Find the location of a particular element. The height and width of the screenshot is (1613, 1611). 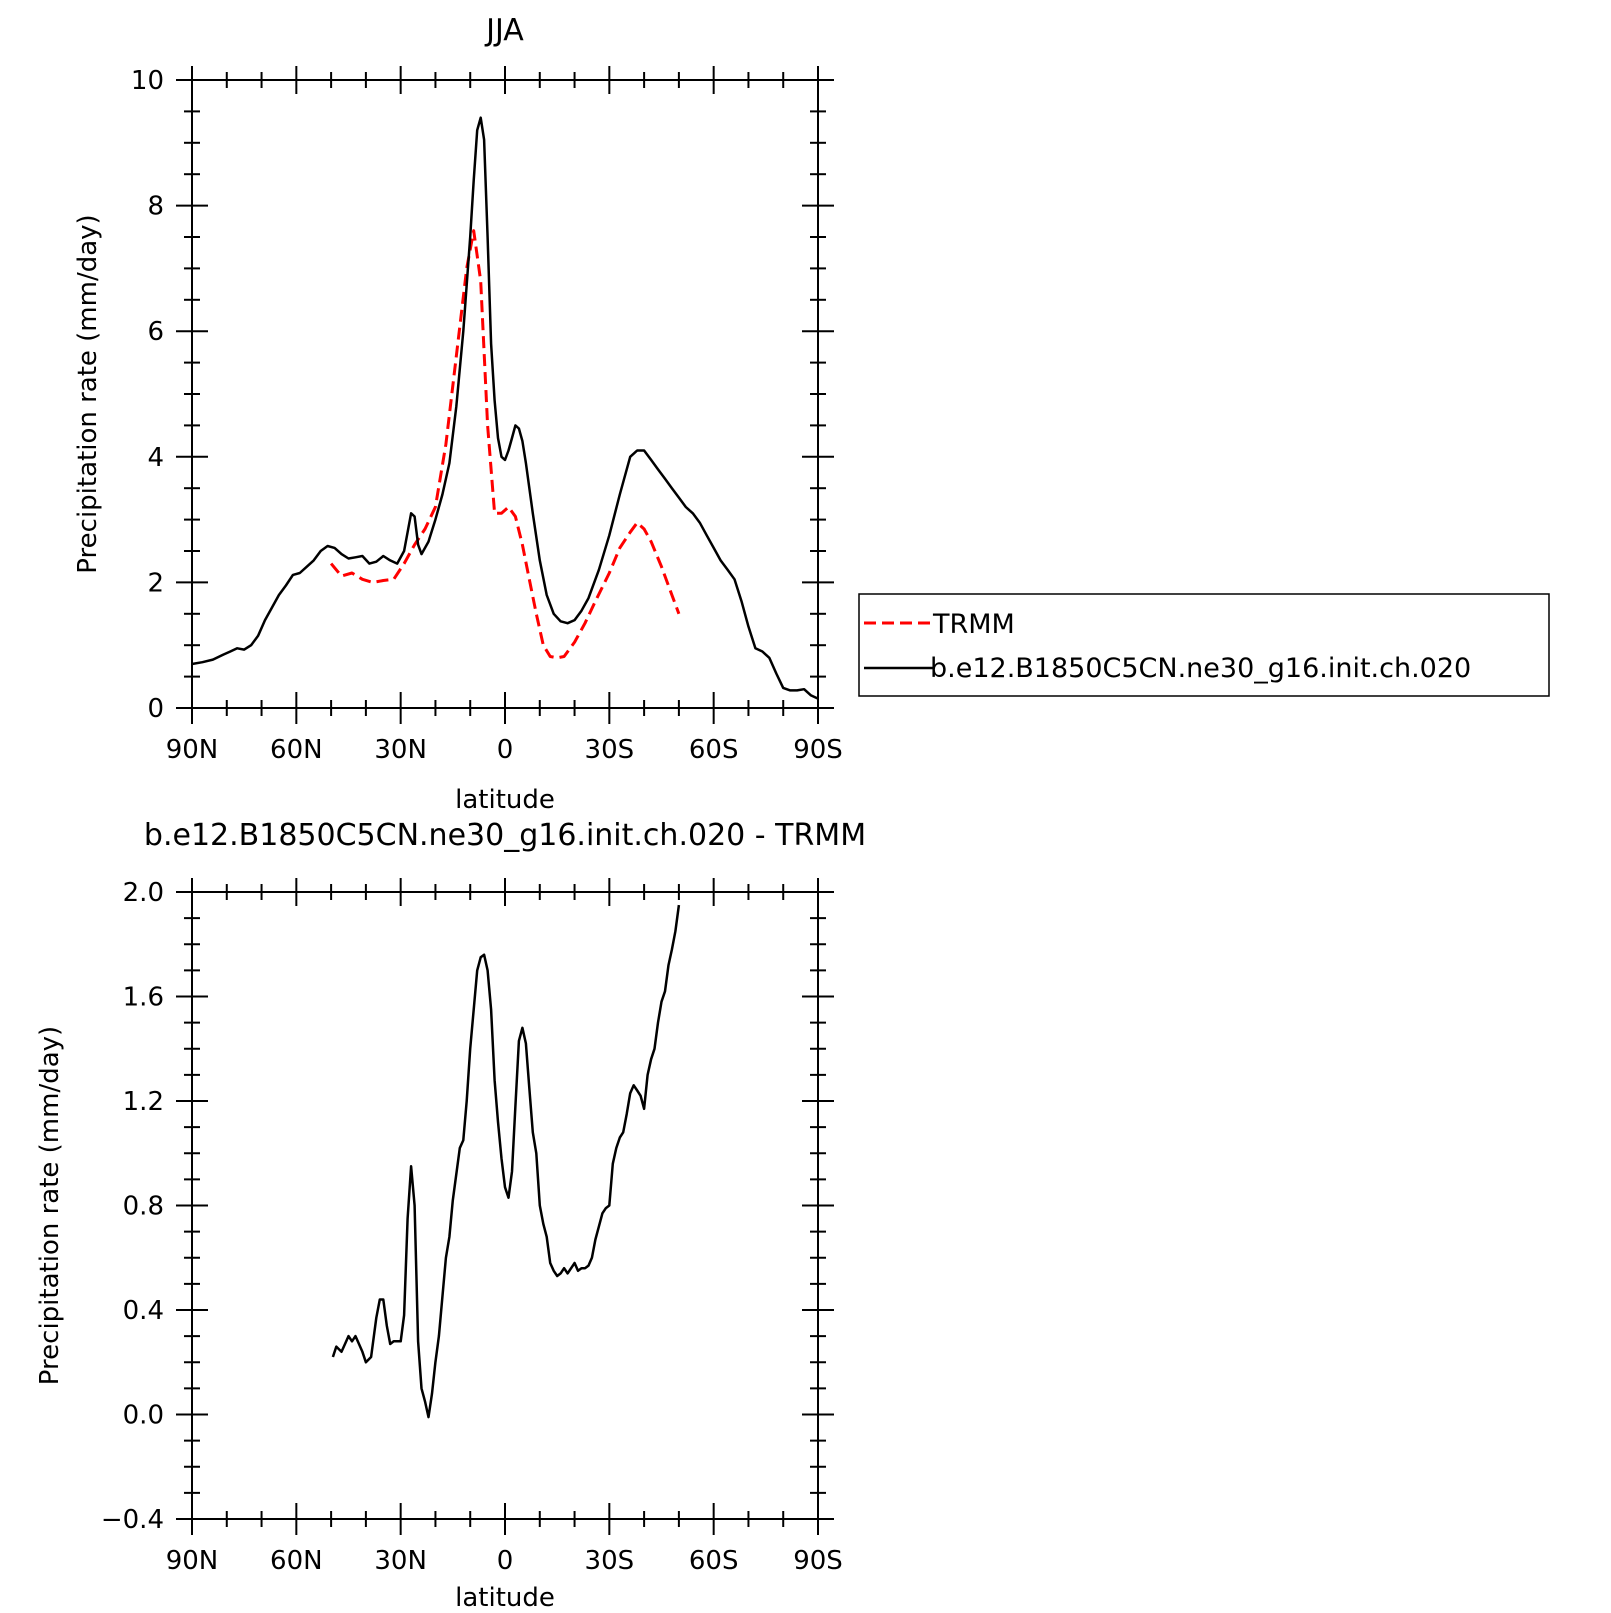

y-tick-label: 0.0 is located at coordinates (143, 1416).